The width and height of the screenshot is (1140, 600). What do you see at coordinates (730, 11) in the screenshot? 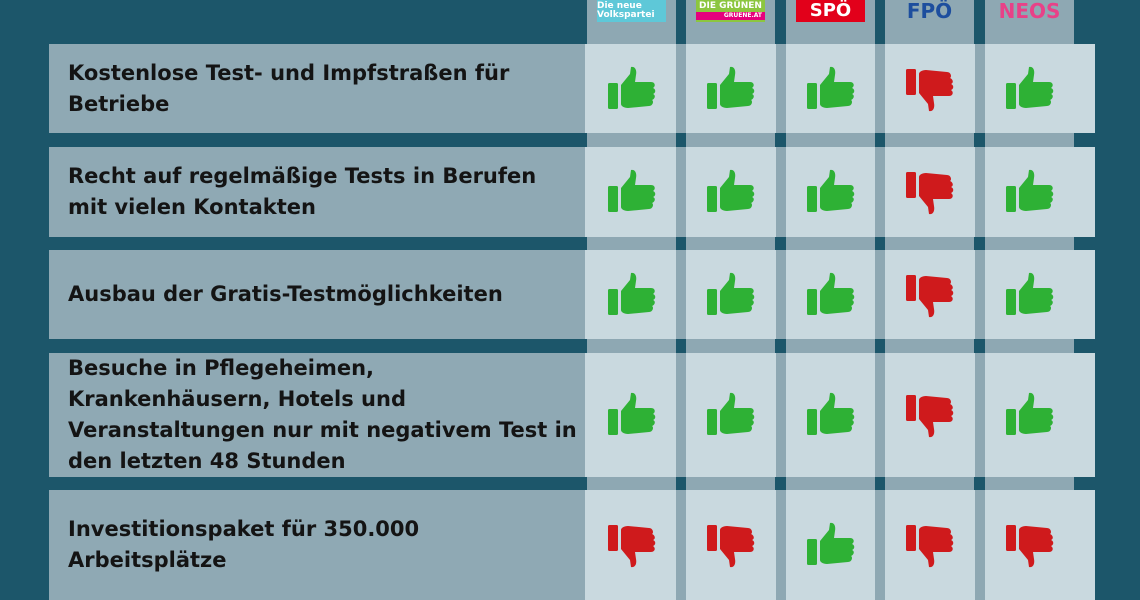
I see `party-logo: DIE GRÜNEN GRUENE.AT` at bounding box center [730, 11].